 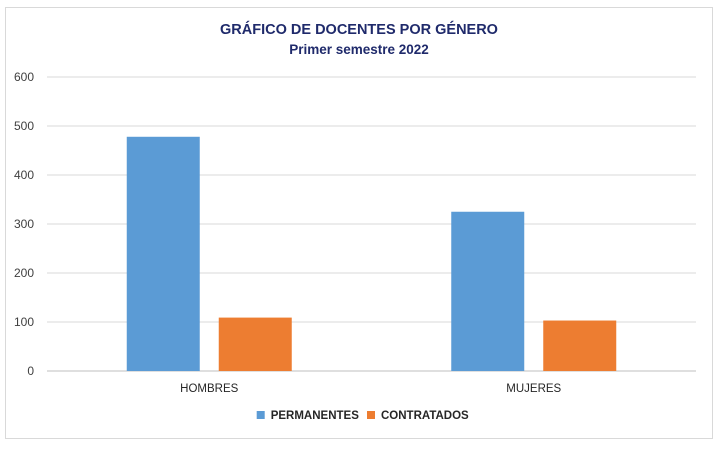 I want to click on legend-swatch-contratados, so click(x=371, y=415).